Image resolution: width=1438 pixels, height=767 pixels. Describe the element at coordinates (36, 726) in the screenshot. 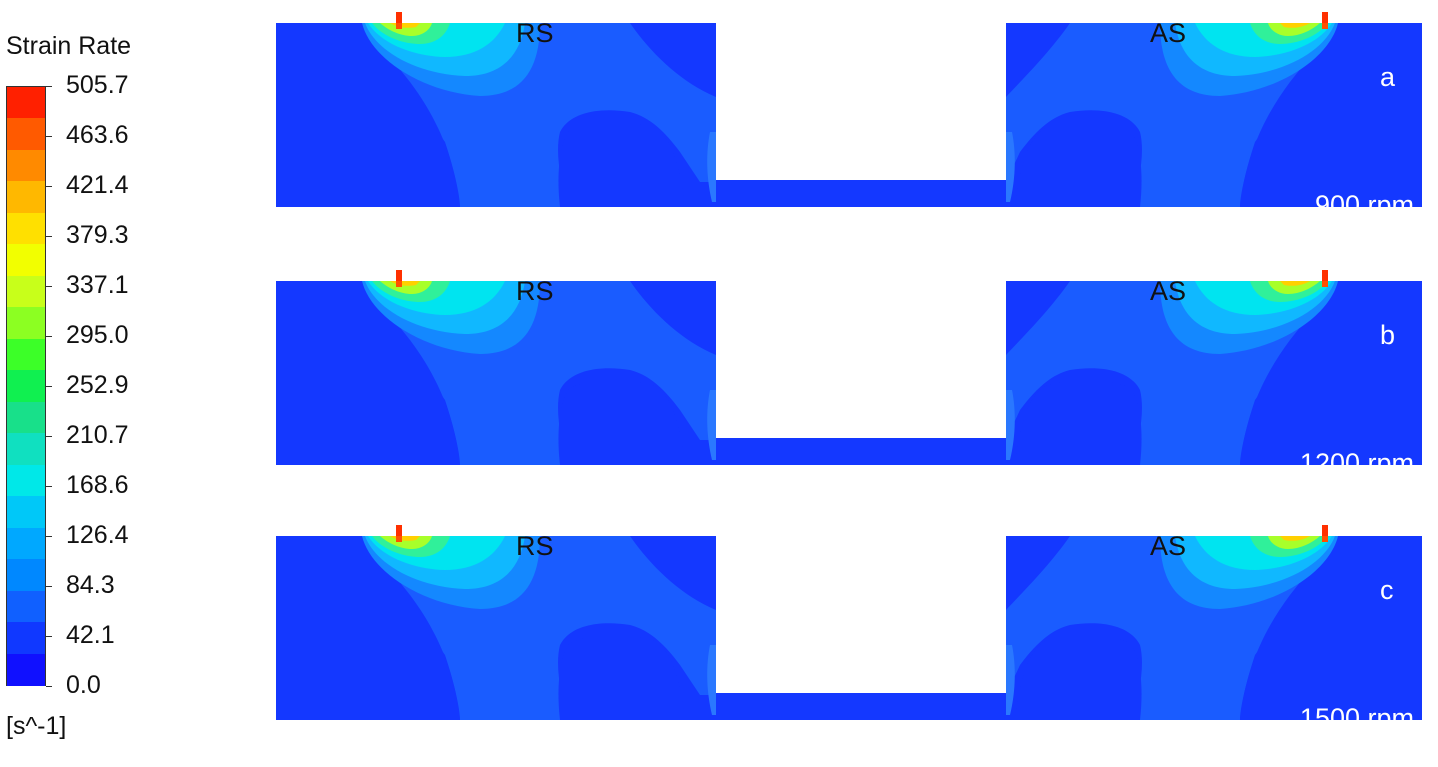

I see `legend-unit: [s^-1]` at that location.